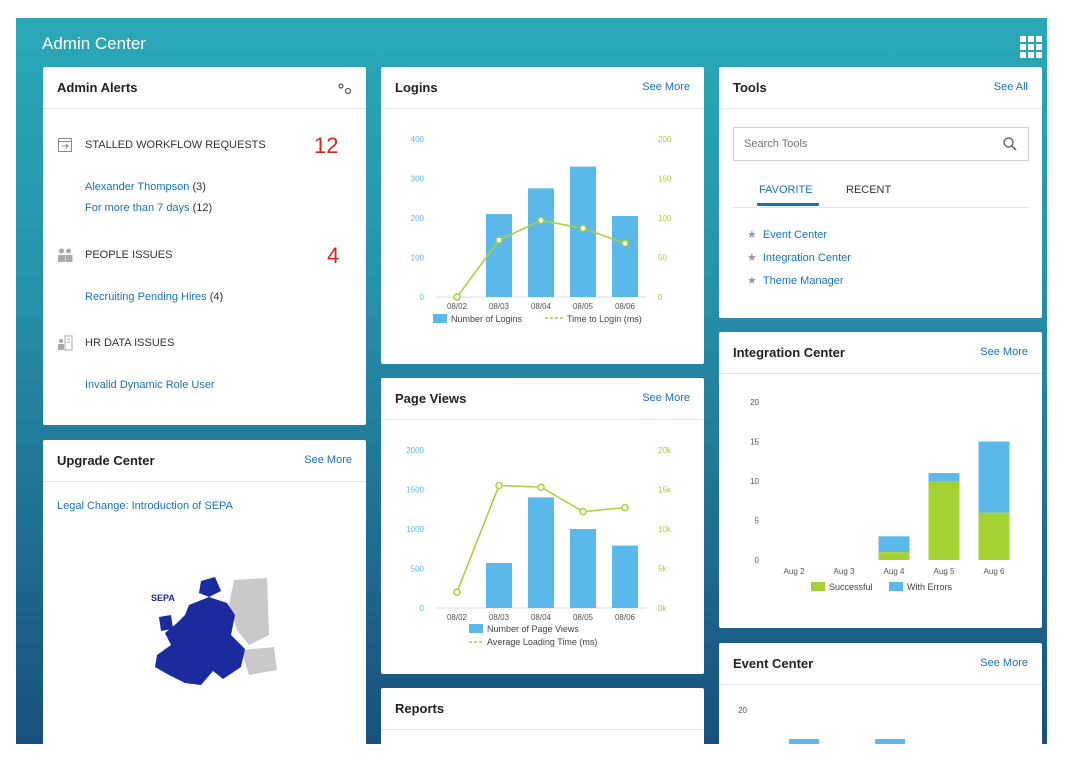 The image size is (1091, 758). Describe the element at coordinates (345, 89) in the screenshot. I see `settings-icon` at that location.